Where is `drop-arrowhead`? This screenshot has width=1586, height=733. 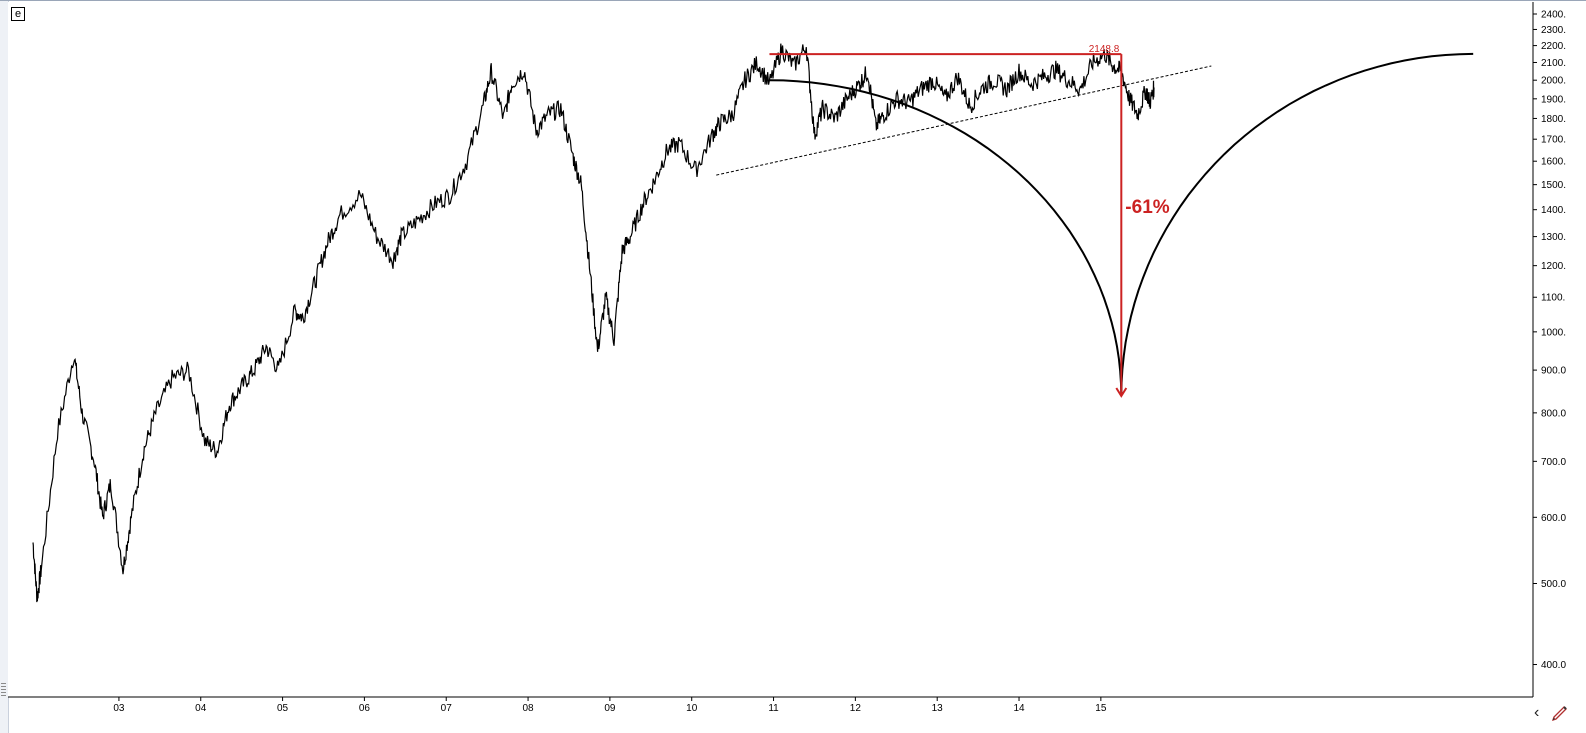
drop-arrowhead is located at coordinates (1121, 392).